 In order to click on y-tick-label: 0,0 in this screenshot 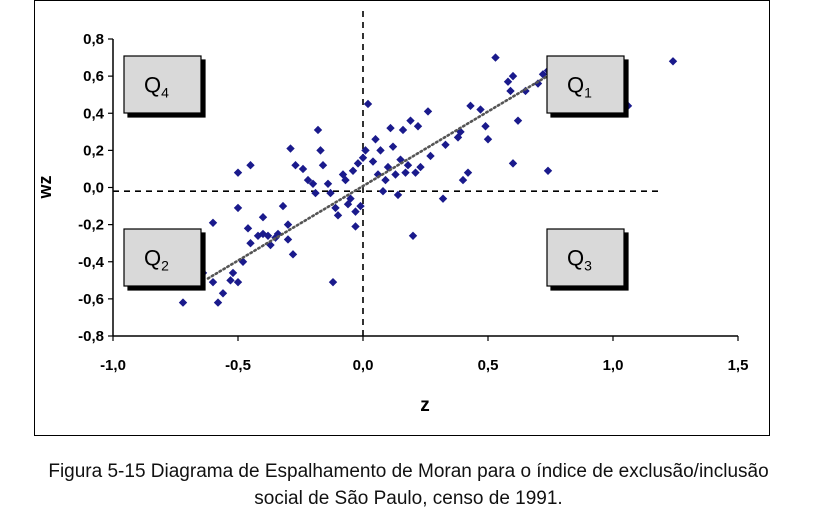, I will do `click(93, 188)`.